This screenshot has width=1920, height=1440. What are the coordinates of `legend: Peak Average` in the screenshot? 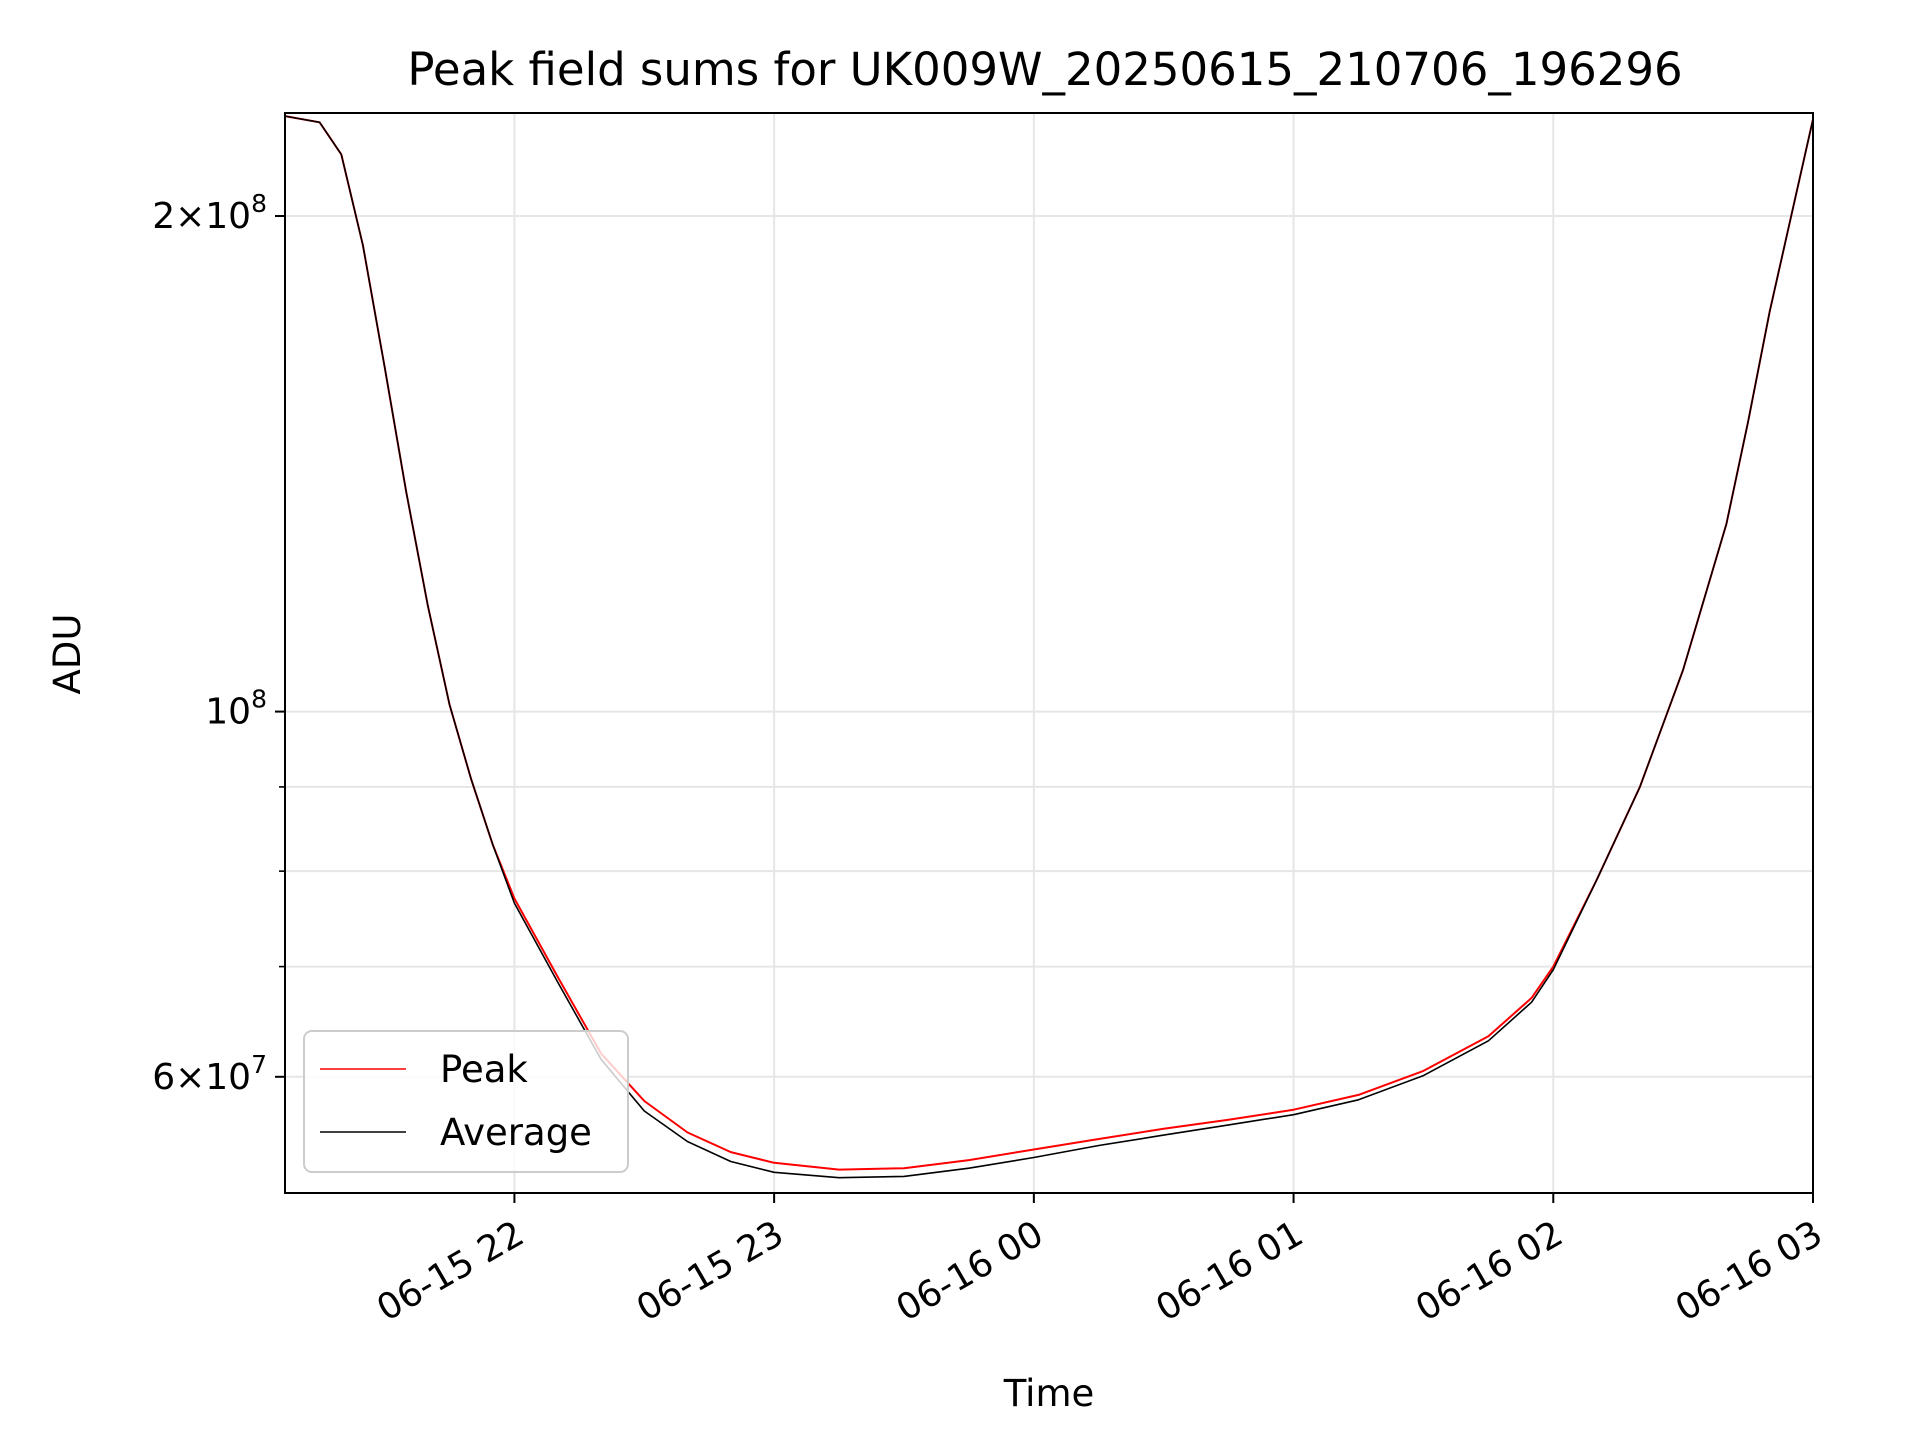 It's located at (466, 1101).